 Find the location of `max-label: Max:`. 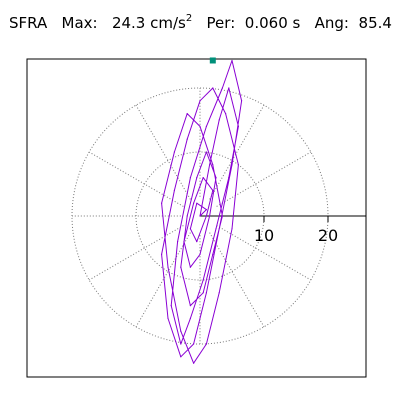

max-label: Max: is located at coordinates (79, 23).